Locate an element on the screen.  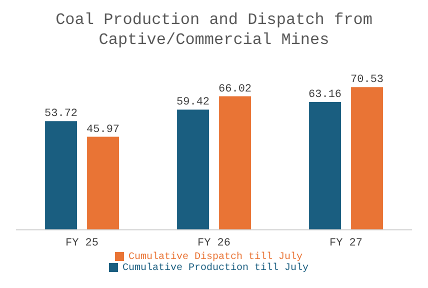
chart-title: Coal Production and Dispatch from Captive/Commercial Mines is located at coordinates (214, 30).